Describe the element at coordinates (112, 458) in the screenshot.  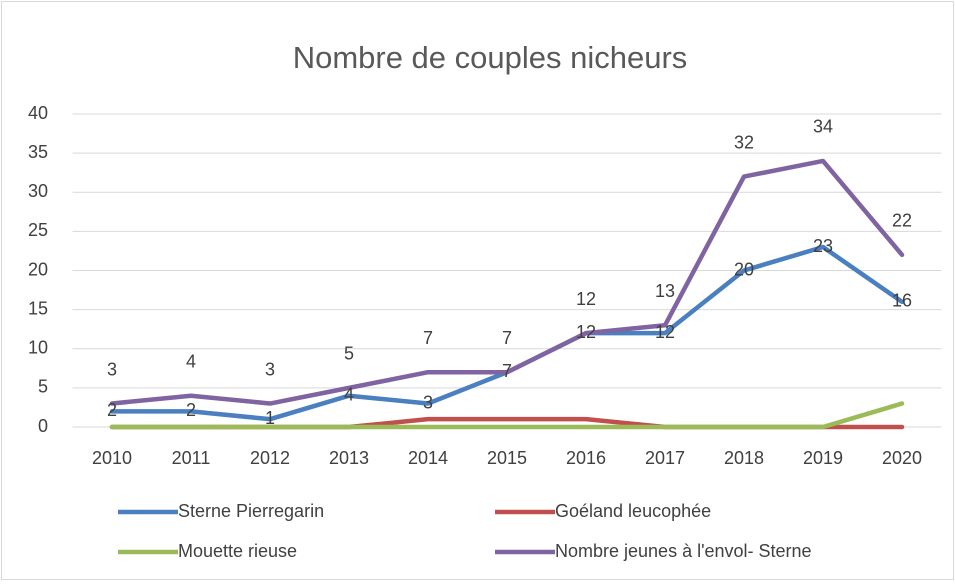
I see `x-tick-label: 2010` at that location.